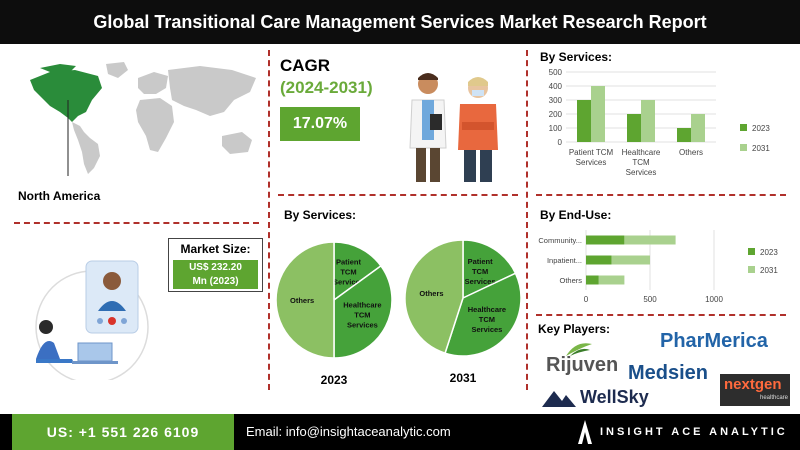  I want to click on key-players-title: Key Players:, so click(574, 329).